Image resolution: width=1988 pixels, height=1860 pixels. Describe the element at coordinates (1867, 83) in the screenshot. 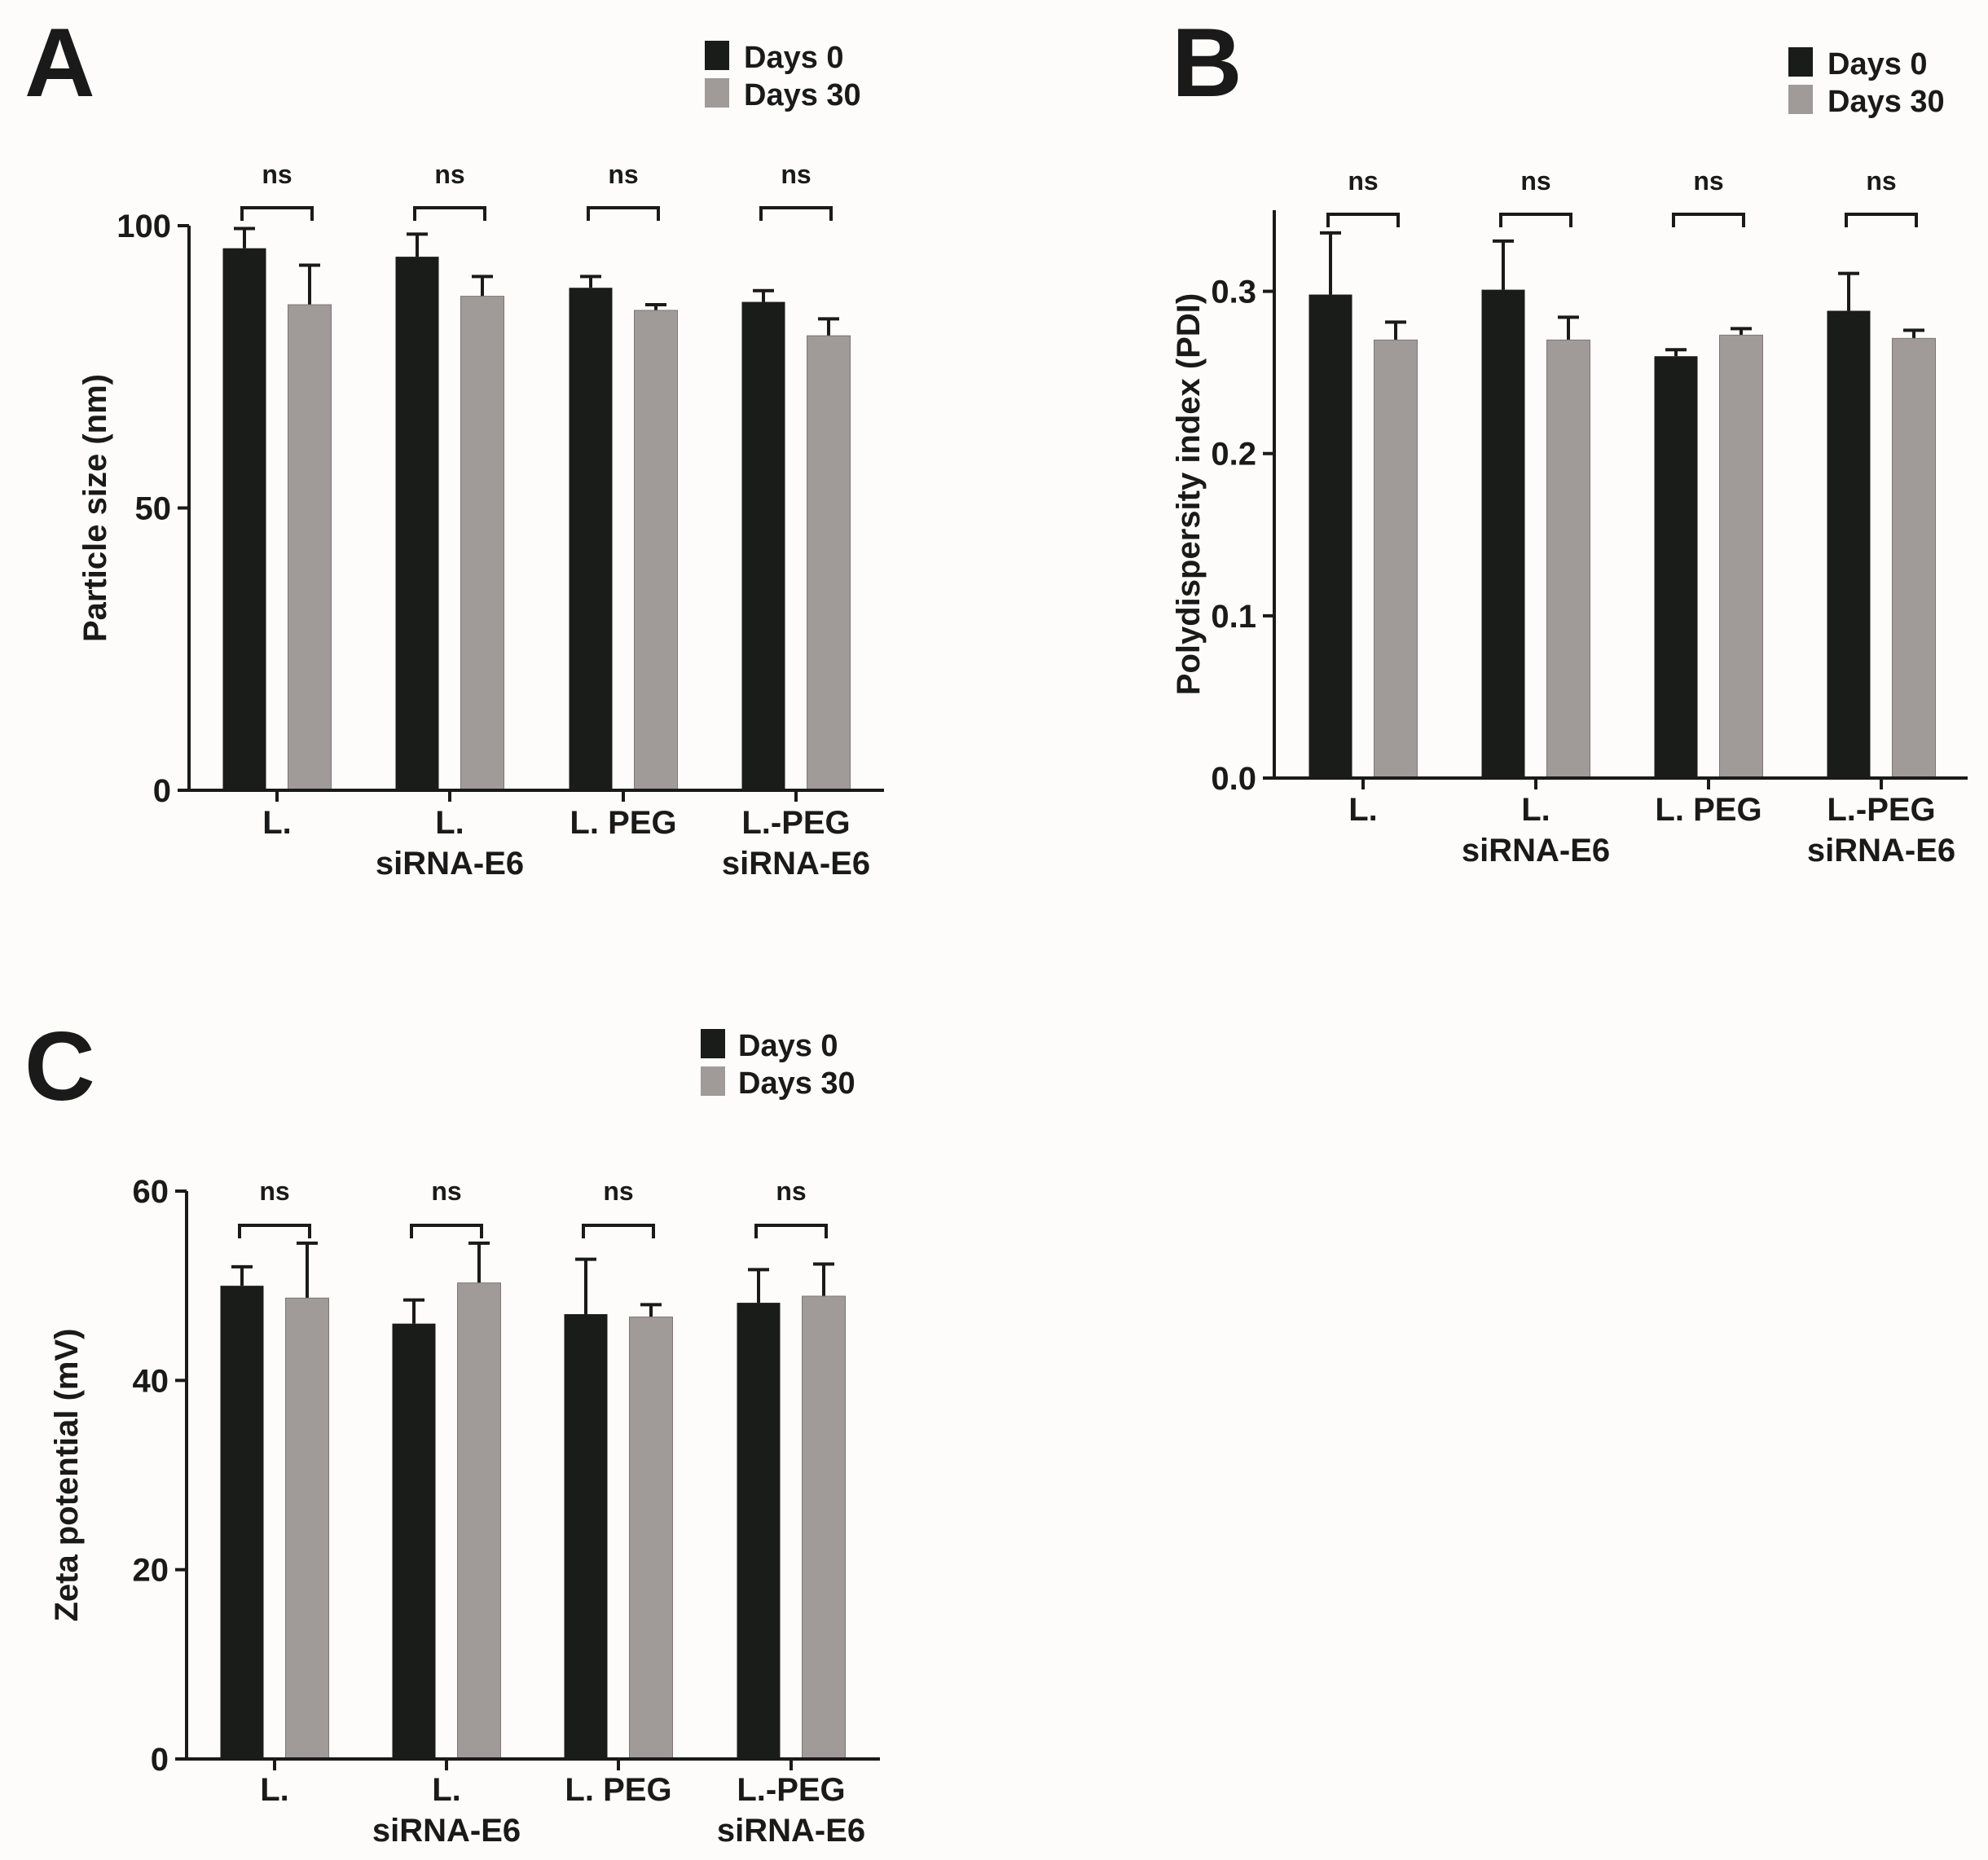

I see `legend-b: Days 0 Days 30` at that location.